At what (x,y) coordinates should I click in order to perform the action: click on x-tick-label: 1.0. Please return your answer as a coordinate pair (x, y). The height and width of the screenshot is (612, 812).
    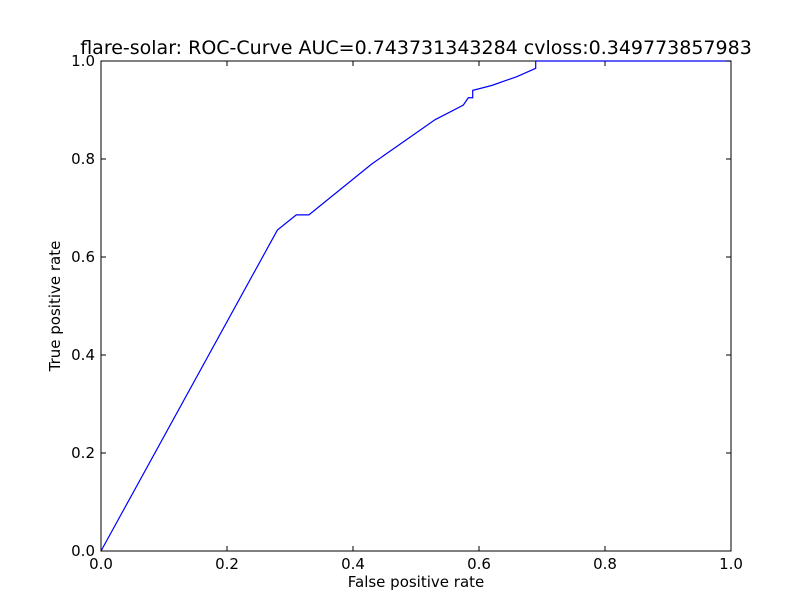
    Looking at the image, I should click on (731, 564).